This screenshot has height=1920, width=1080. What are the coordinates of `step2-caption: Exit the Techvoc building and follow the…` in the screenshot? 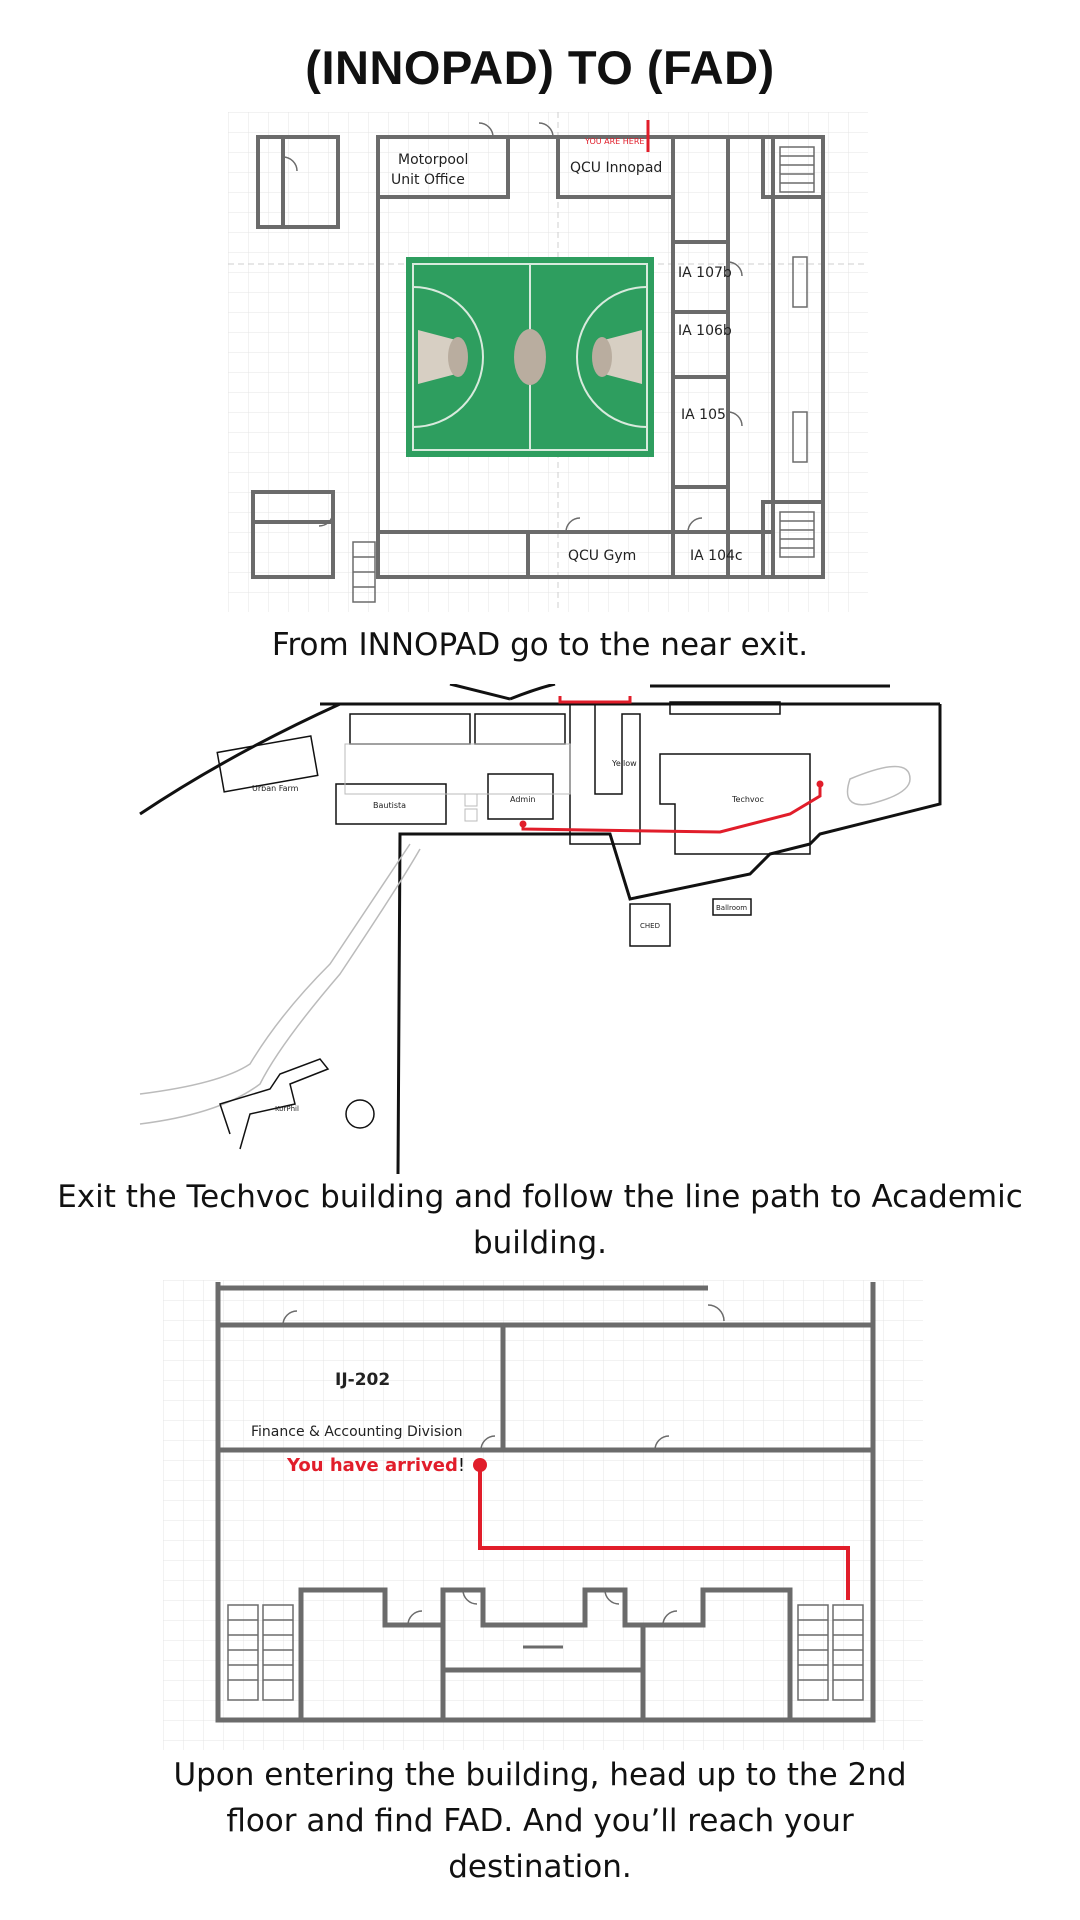 It's located at (540, 1220).